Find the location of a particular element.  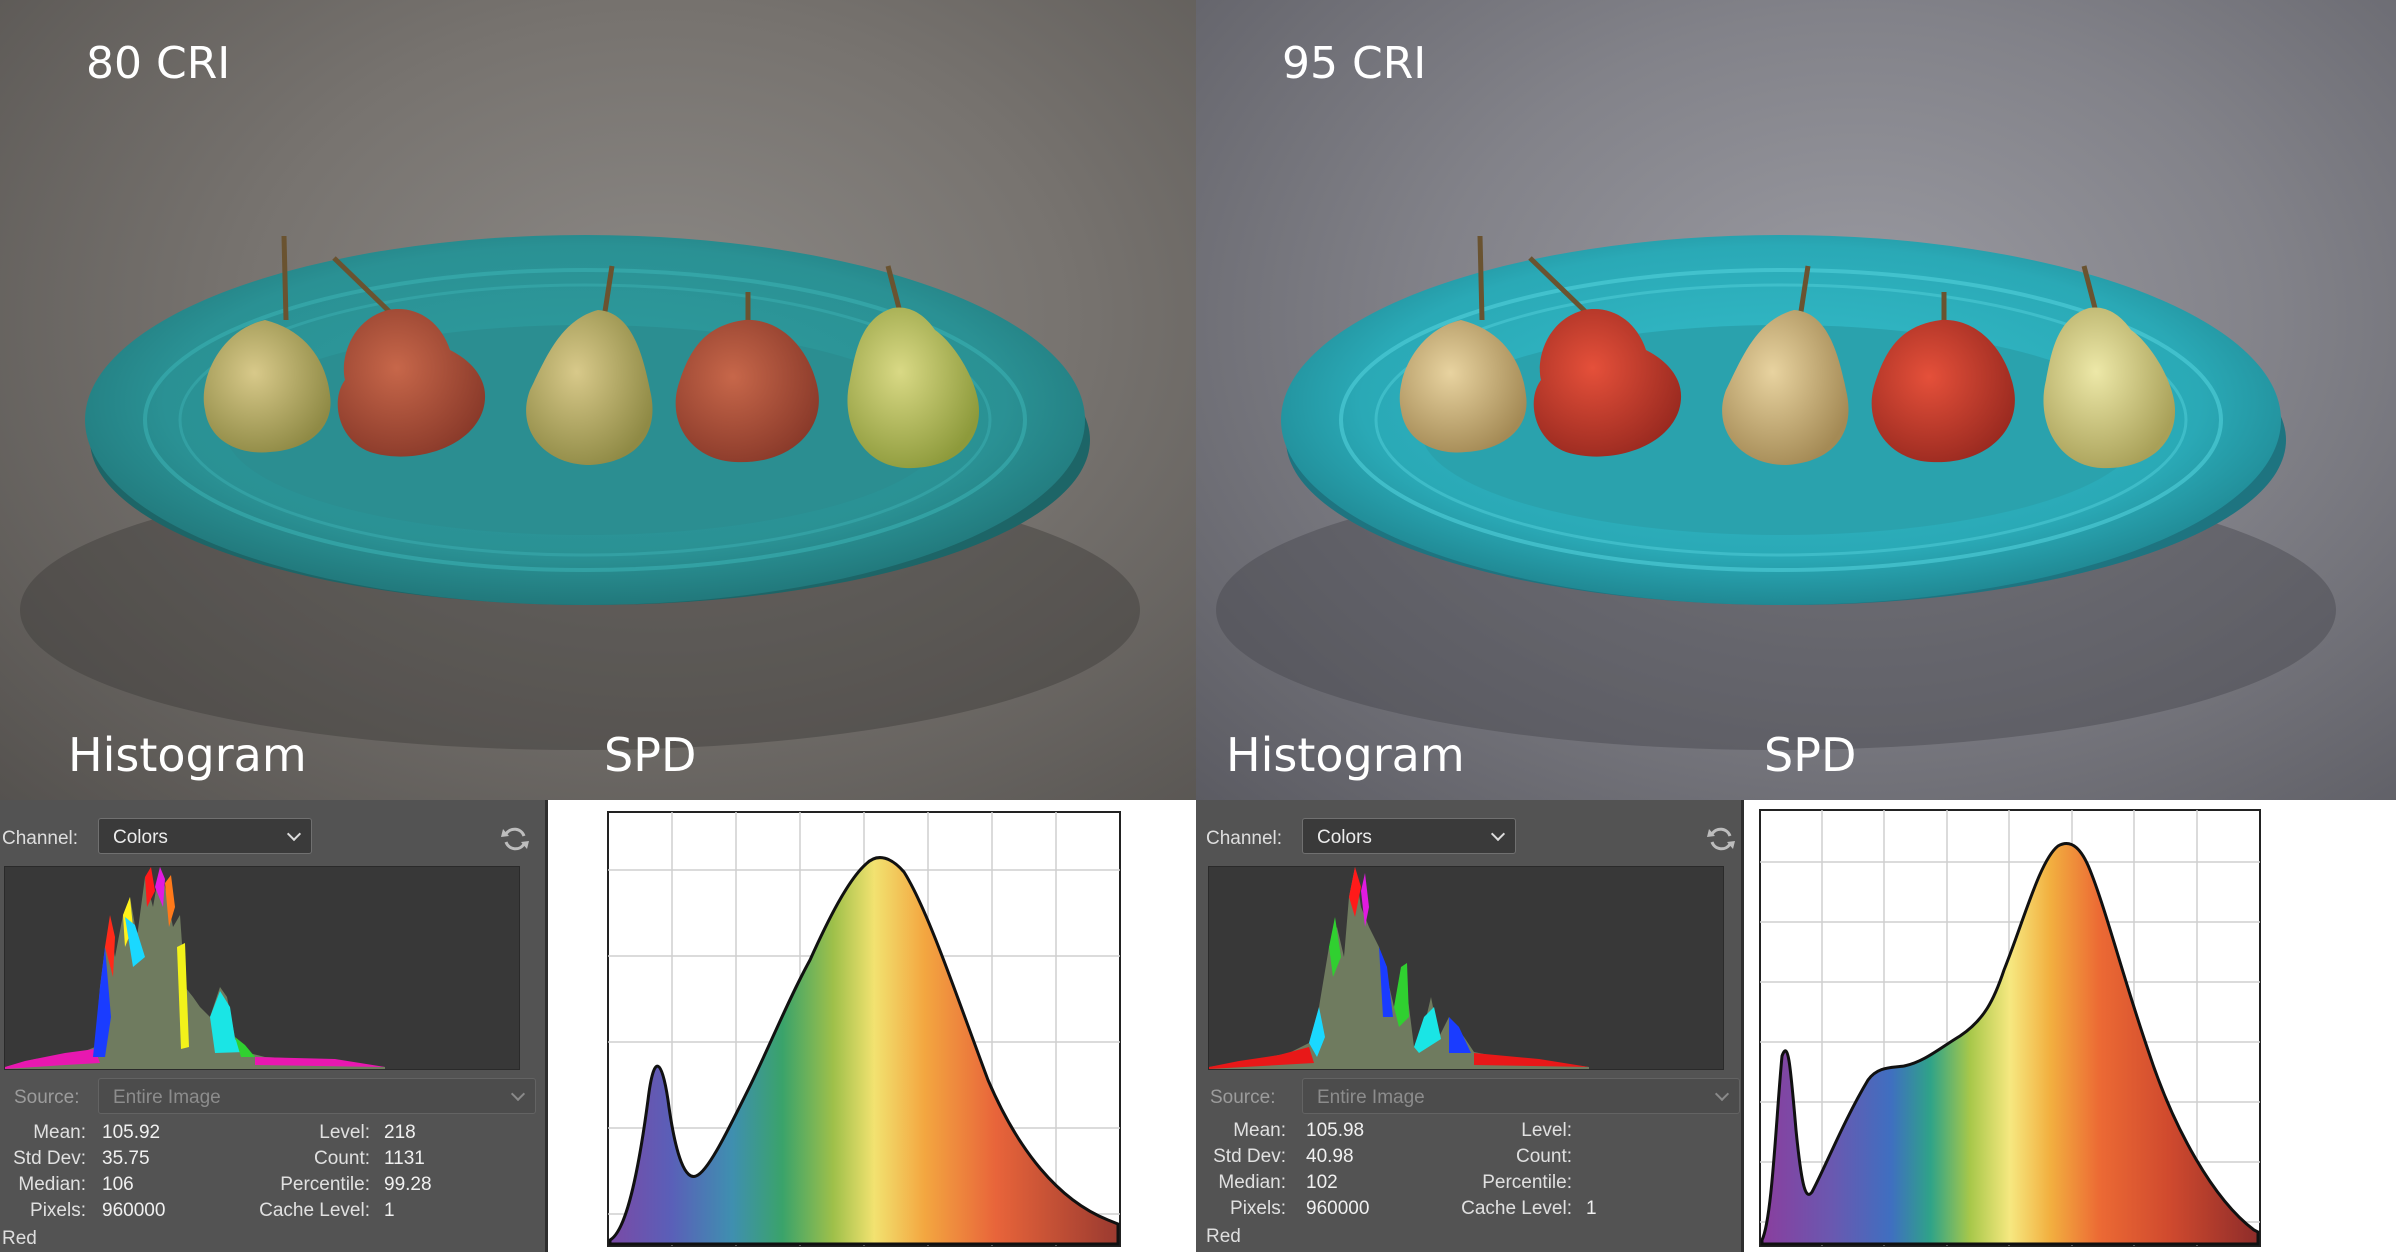

count-value: 1131 is located at coordinates (404, 1158).